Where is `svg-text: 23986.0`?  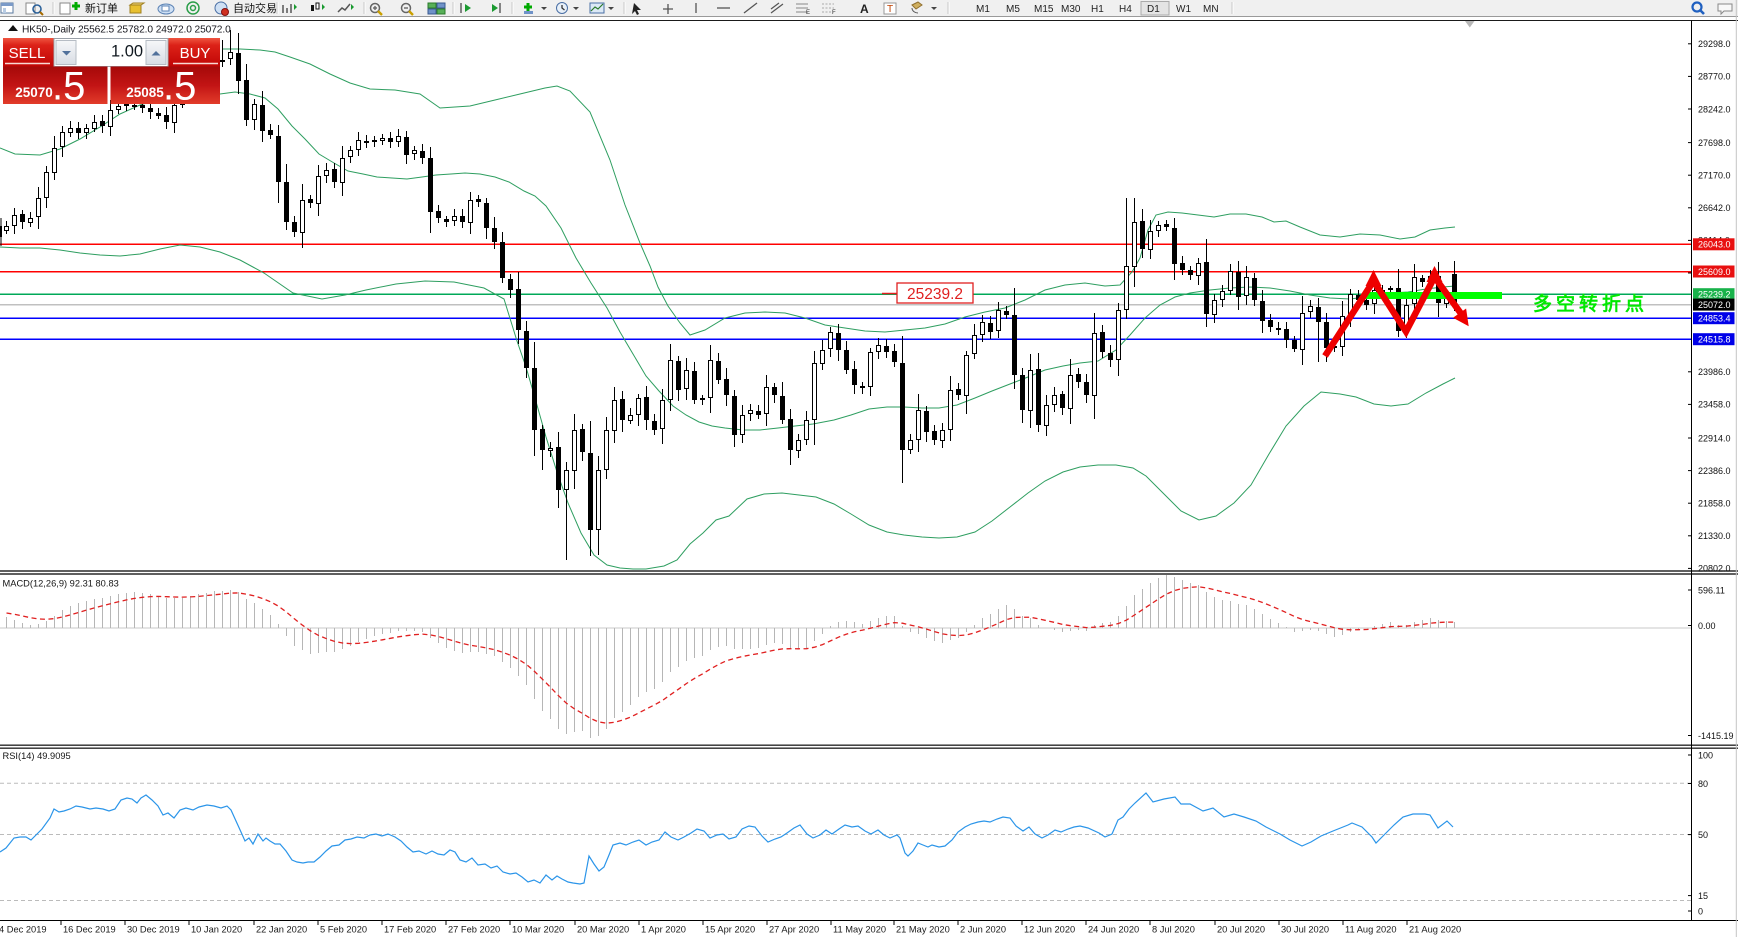 svg-text: 23986.0 is located at coordinates (1714, 372).